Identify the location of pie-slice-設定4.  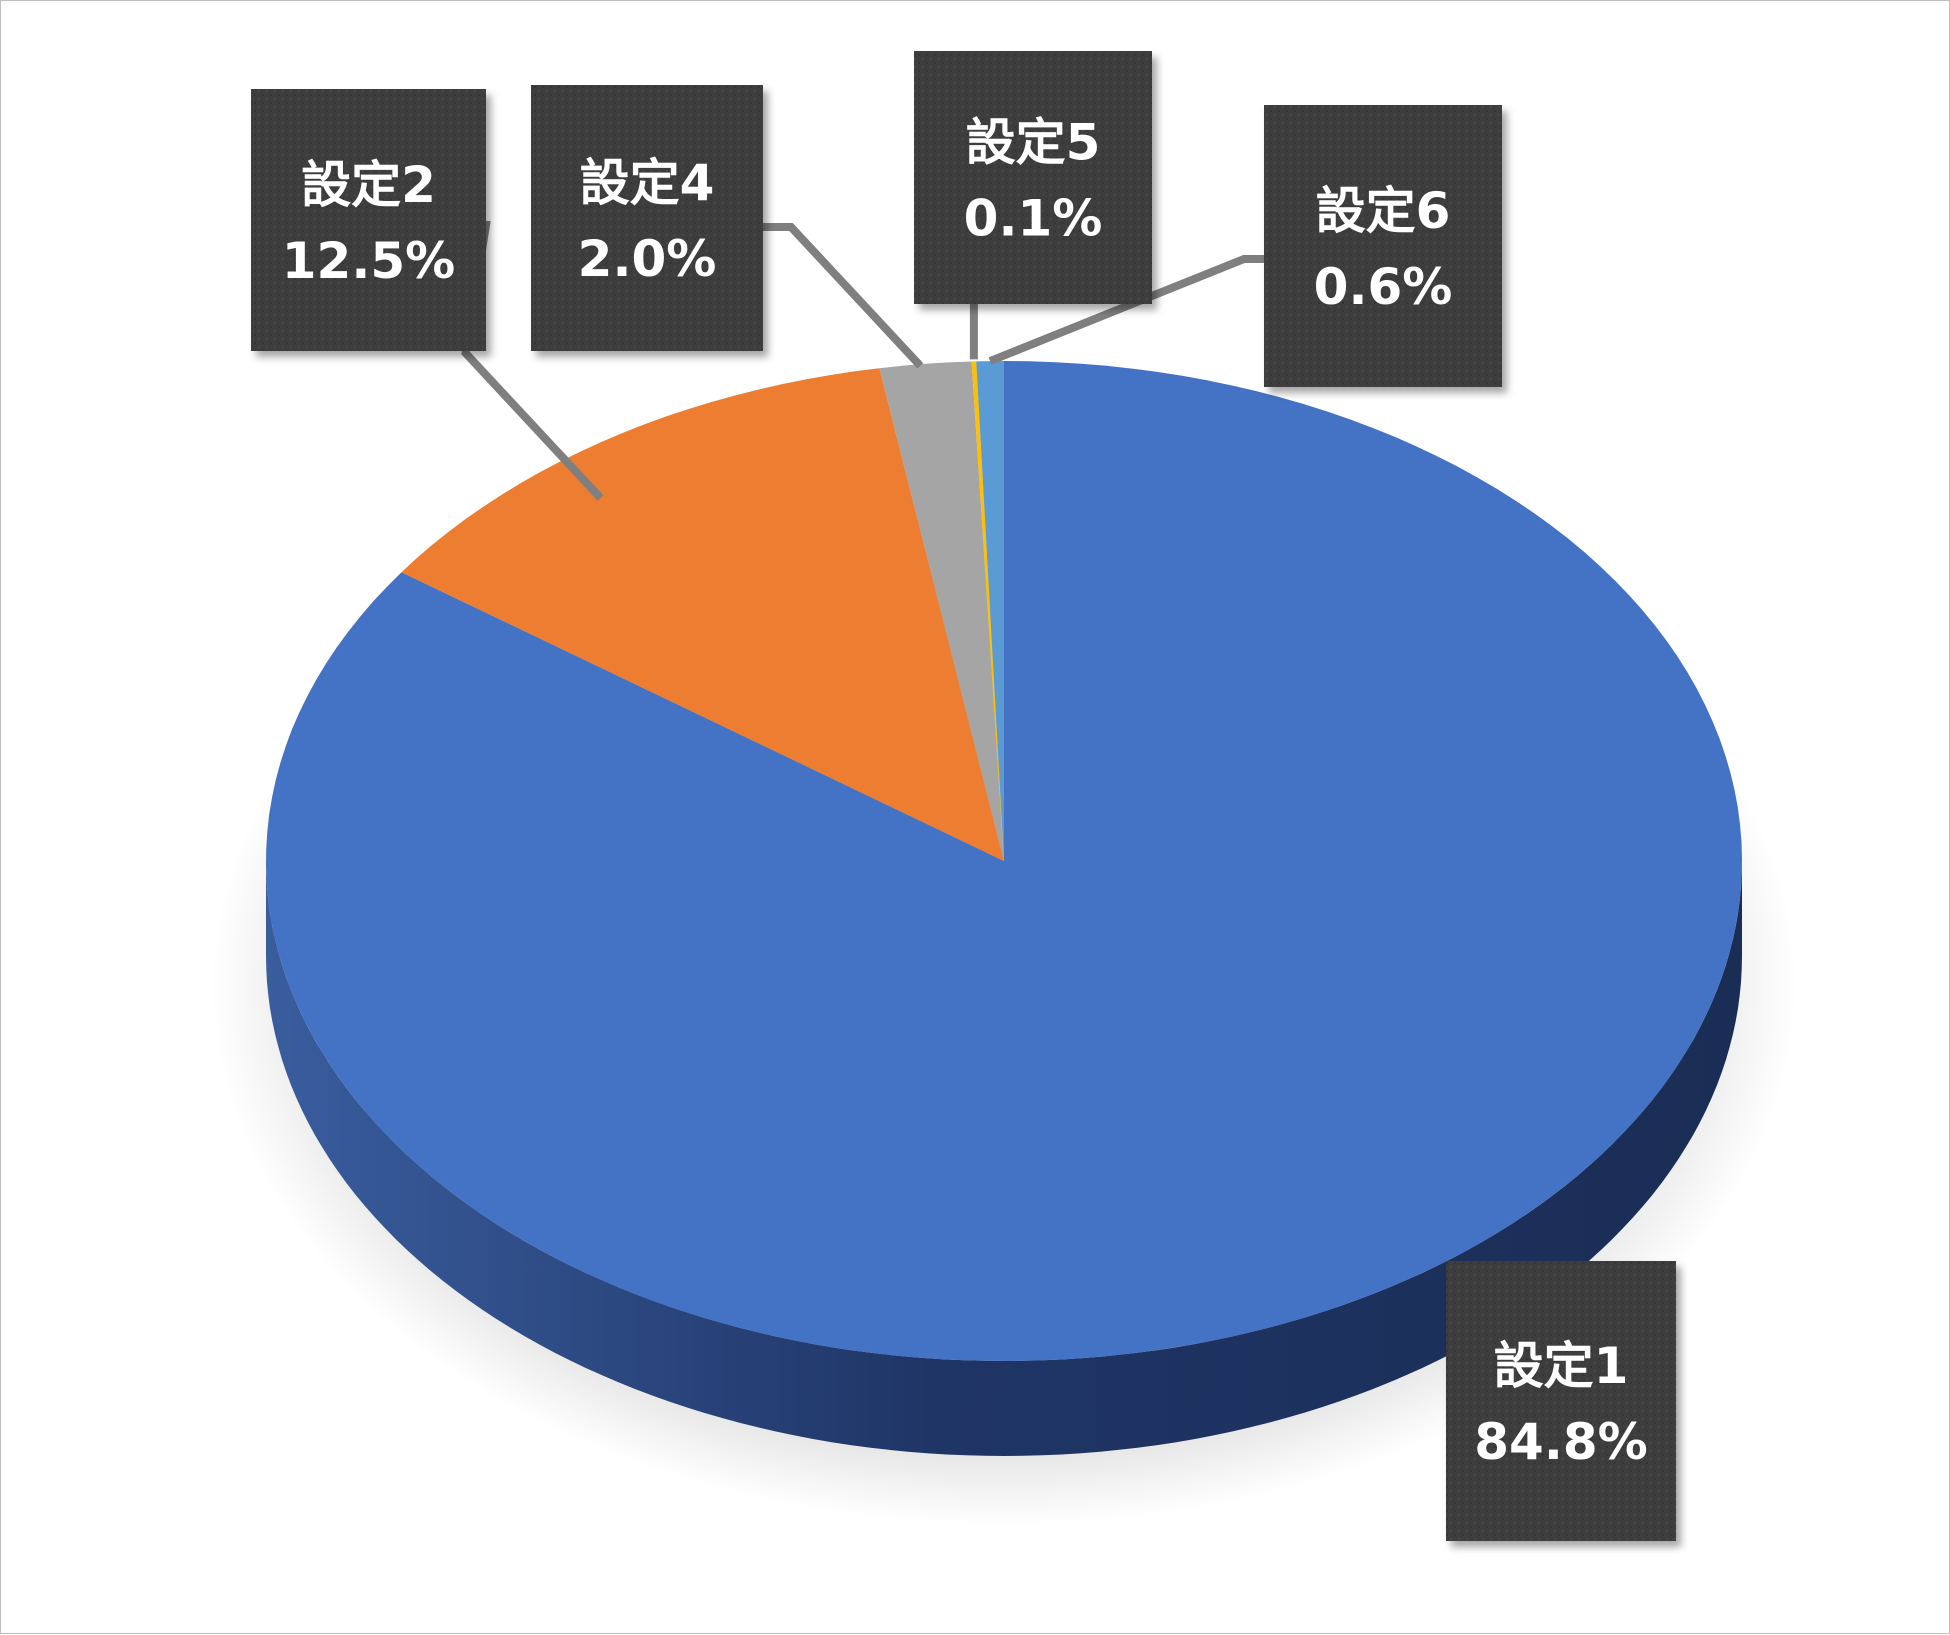
(941, 611).